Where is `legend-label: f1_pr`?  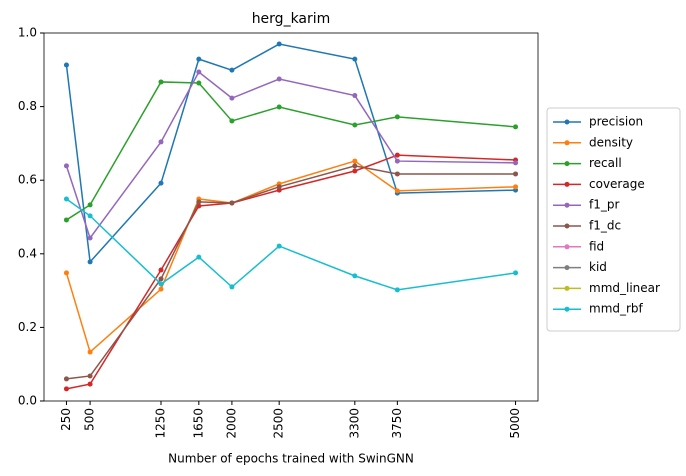
legend-label: f1_pr is located at coordinates (604, 205).